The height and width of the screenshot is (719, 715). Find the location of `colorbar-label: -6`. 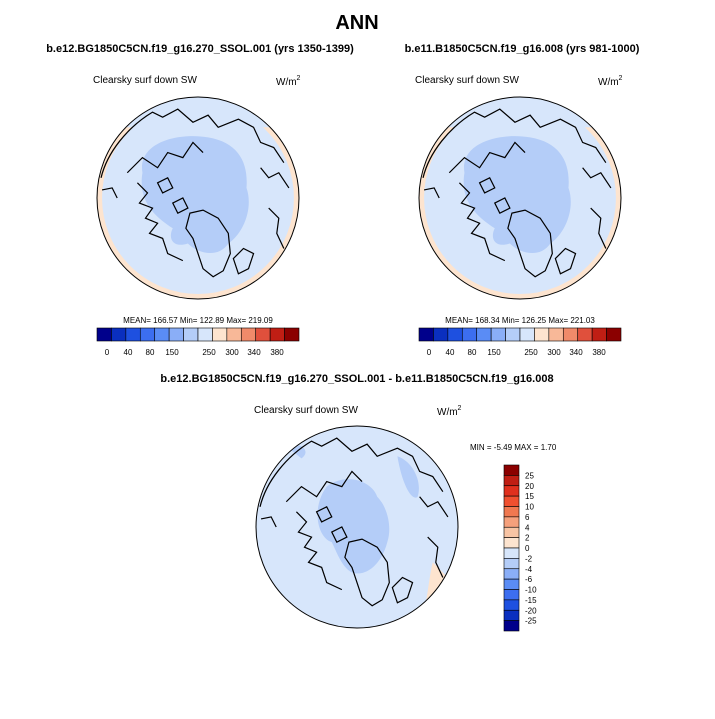

colorbar-label: -6 is located at coordinates (529, 579).